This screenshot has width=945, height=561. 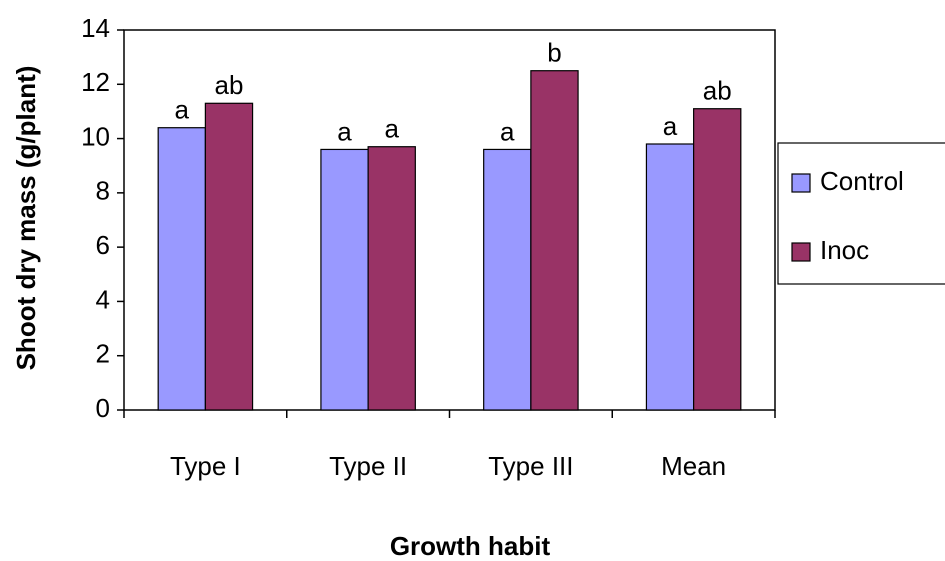 I want to click on y-tick-label: 14, so click(x=95, y=28).